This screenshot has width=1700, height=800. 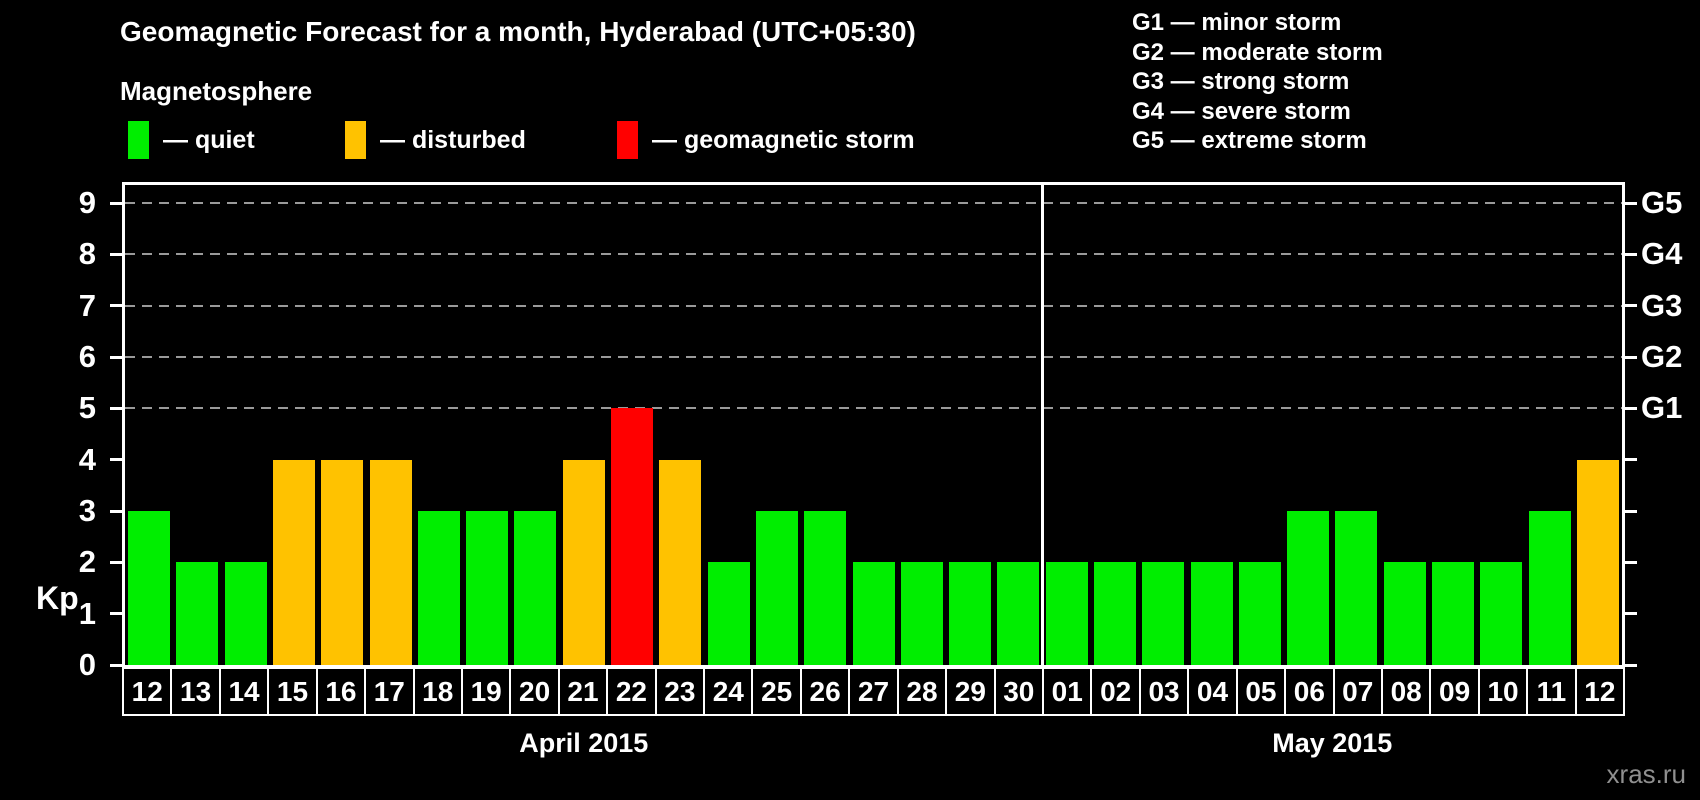 What do you see at coordinates (1309, 691) in the screenshot?
I see `date-cell: 06` at bounding box center [1309, 691].